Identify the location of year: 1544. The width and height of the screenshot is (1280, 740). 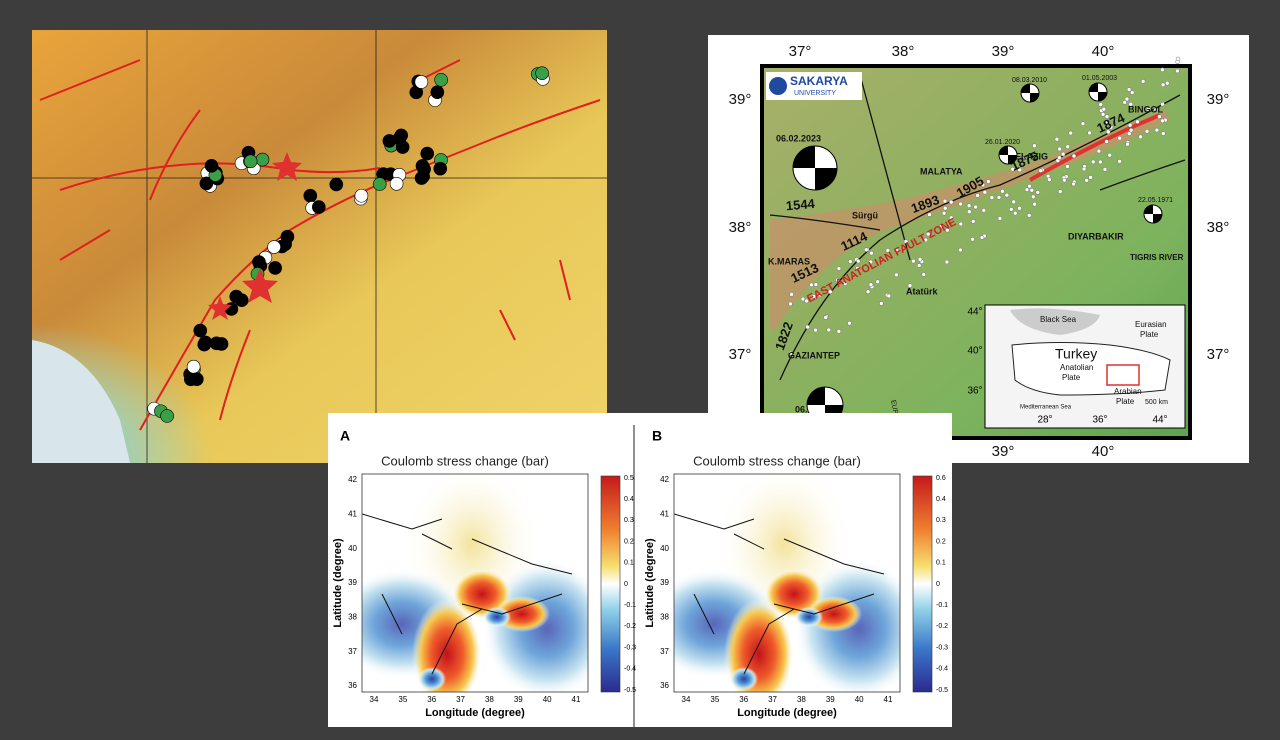
(800, 205).